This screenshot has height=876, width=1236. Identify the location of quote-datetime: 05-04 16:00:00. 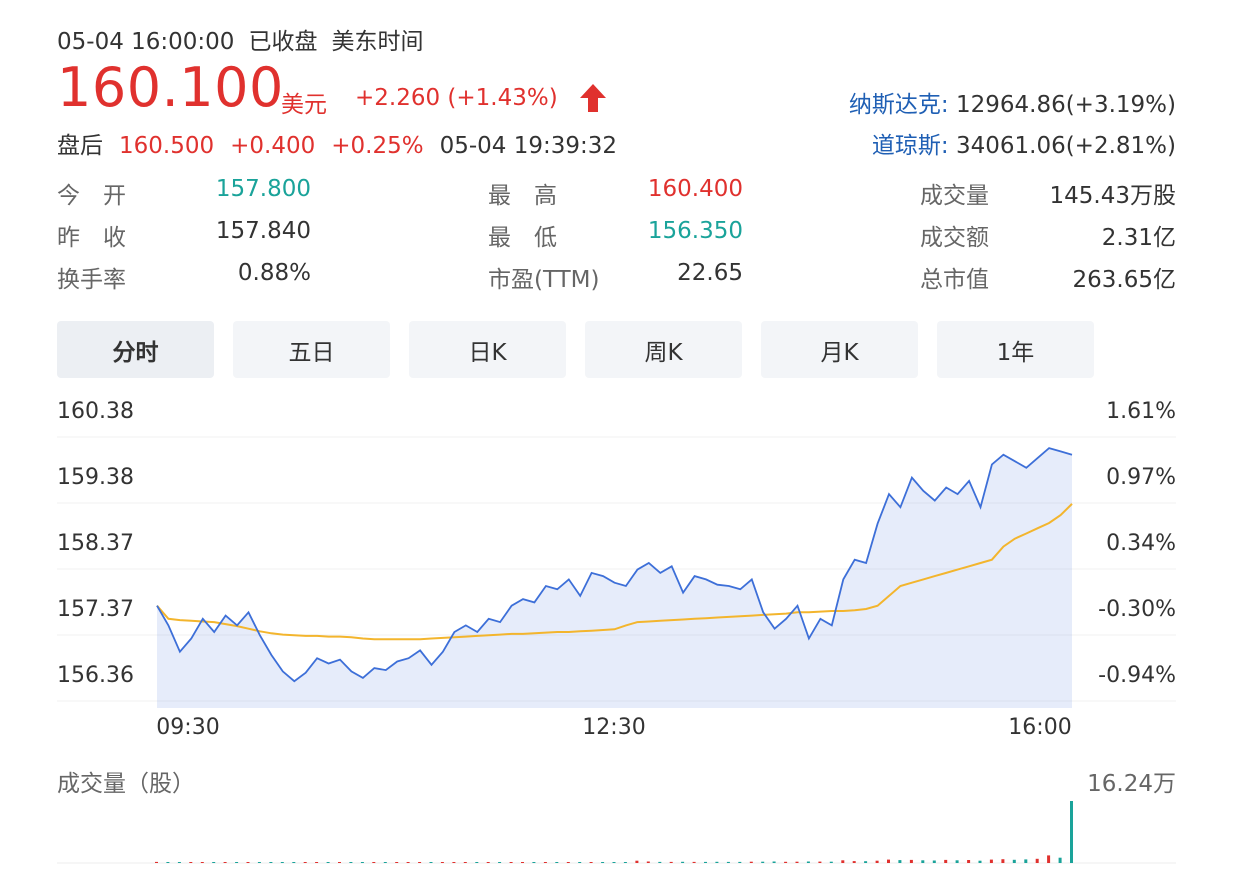
(146, 42).